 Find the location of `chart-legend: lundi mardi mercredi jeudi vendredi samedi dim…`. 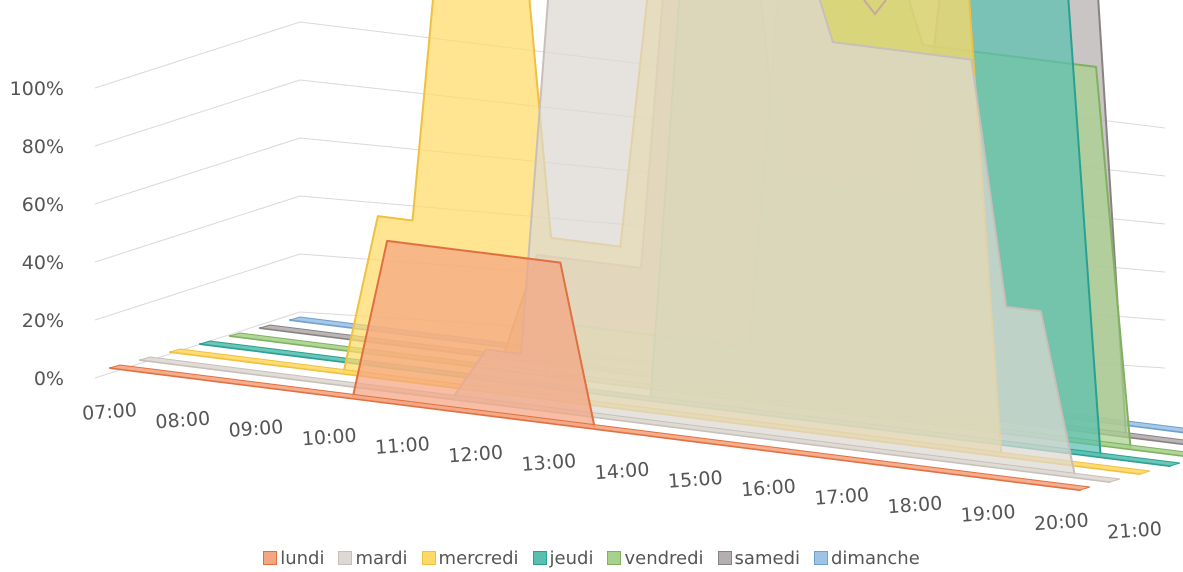

chart-legend: lundi mardi mercredi jeudi vendredi samedi dim… is located at coordinates (591, 558).